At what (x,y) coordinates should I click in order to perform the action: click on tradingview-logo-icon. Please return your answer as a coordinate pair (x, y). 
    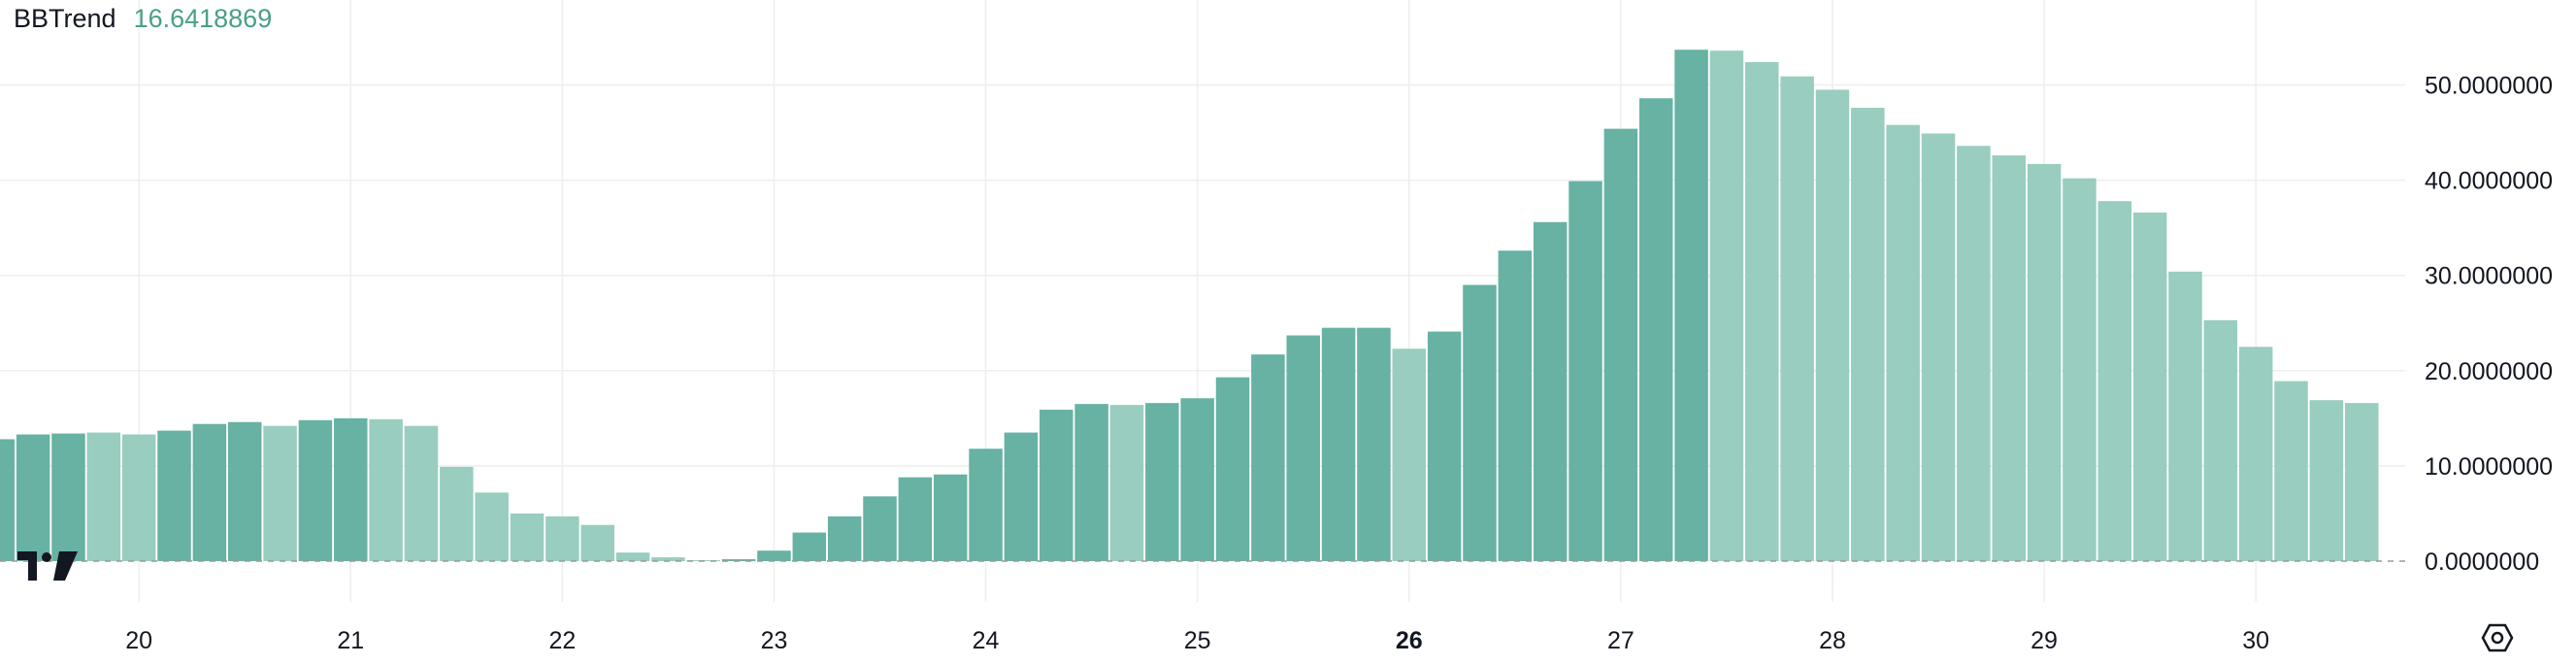
    Looking at the image, I should click on (49, 565).